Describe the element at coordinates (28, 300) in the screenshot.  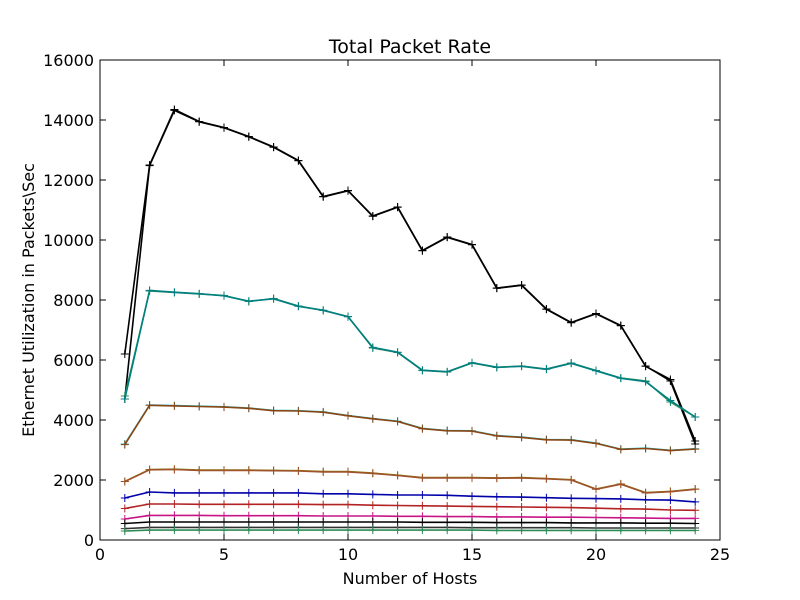
I see `y-axis-label: Ethernet Utilization in Packets\Sec` at that location.